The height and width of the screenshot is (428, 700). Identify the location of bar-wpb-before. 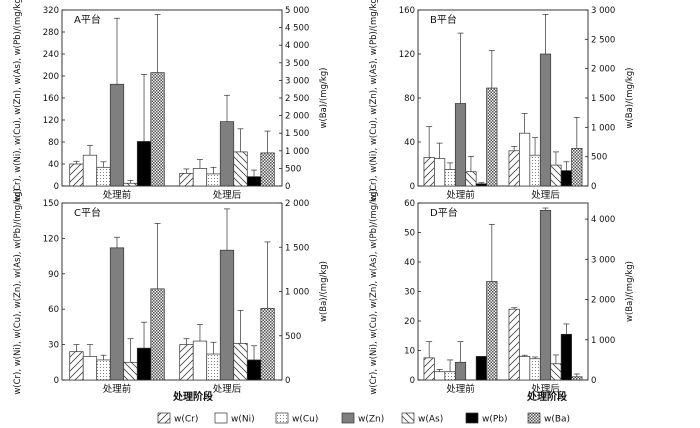
(144, 364).